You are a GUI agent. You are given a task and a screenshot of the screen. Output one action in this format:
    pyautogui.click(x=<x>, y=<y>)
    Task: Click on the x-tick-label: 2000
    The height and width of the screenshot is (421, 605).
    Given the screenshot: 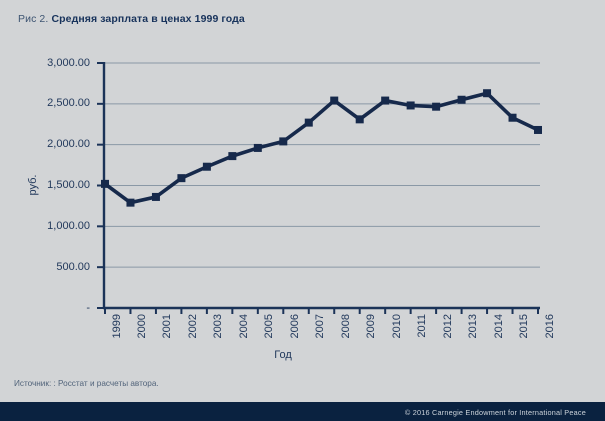 What is the action you would take?
    pyautogui.click(x=141, y=326)
    